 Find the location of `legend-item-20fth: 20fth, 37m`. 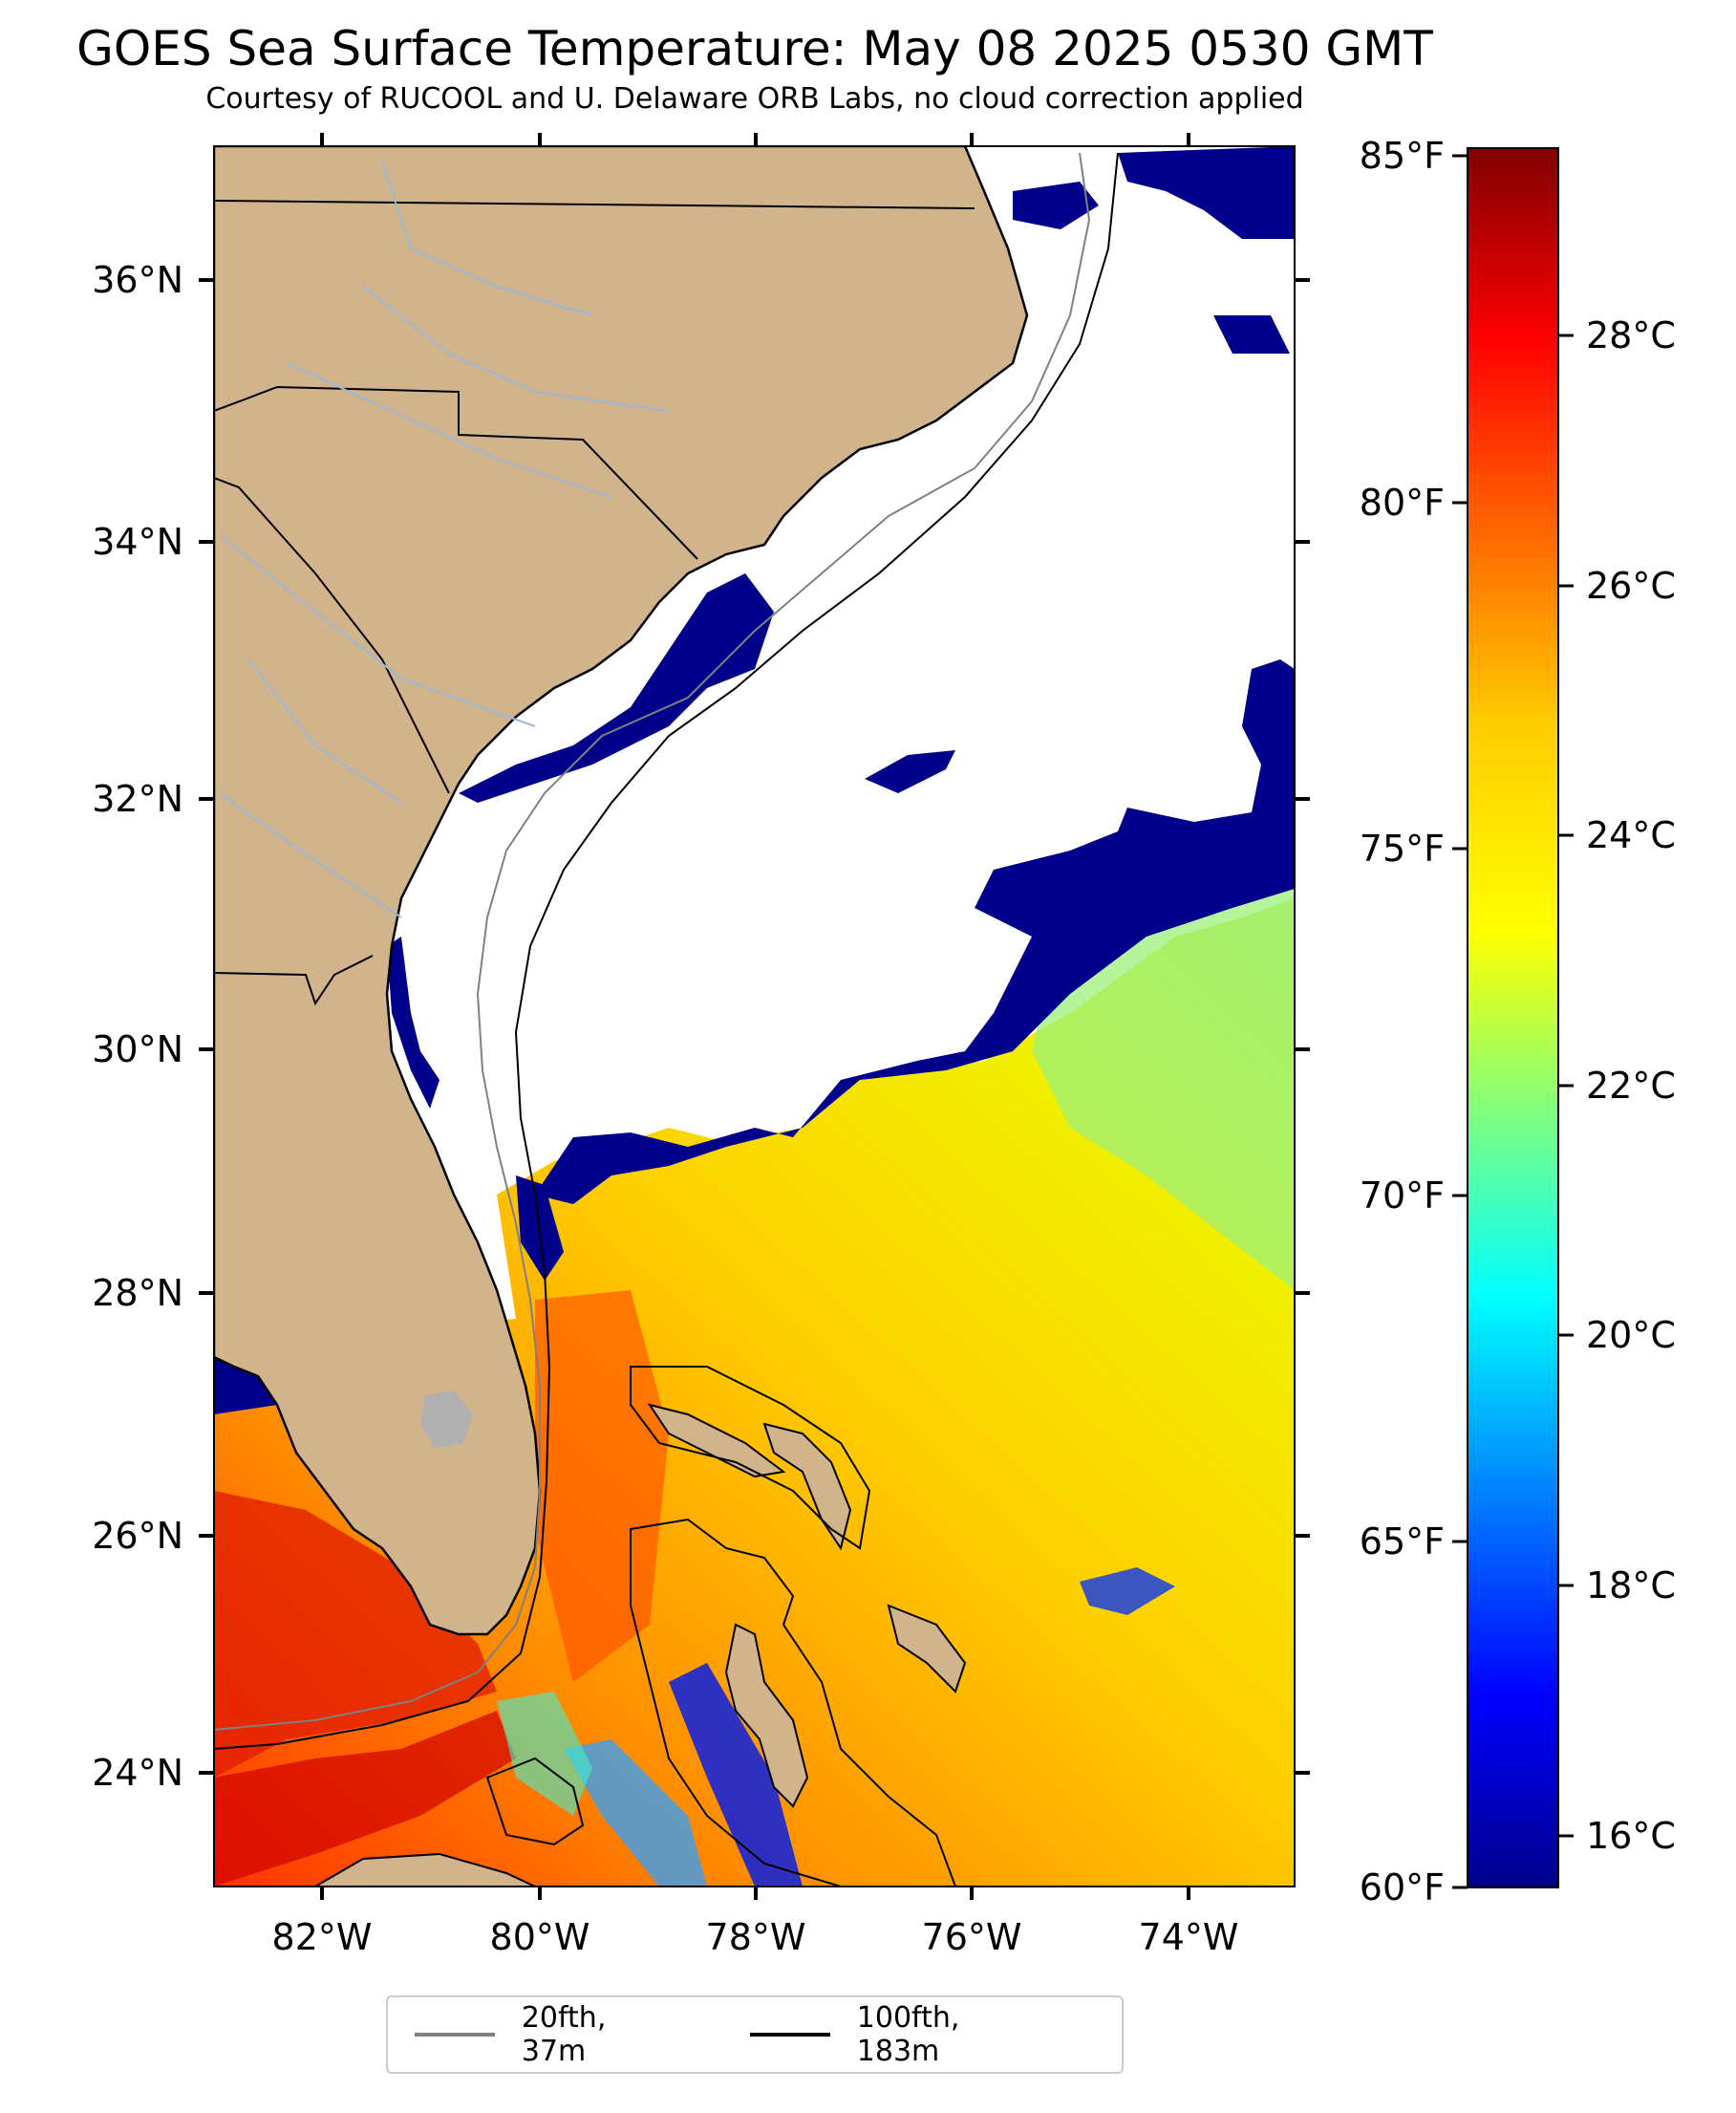

legend-item-20fth: 20fth, 37m is located at coordinates (547, 2034).